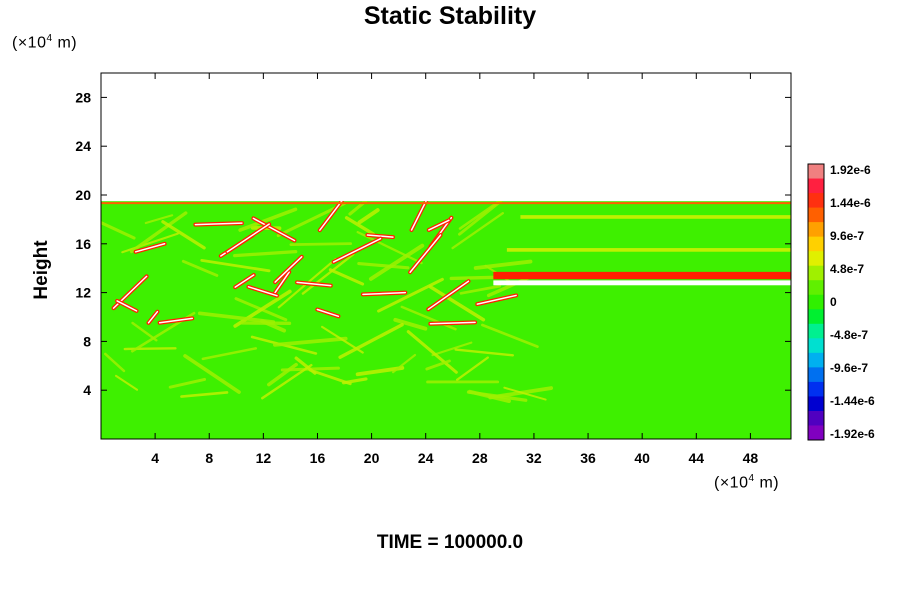 This screenshot has height=600, width=900. Describe the element at coordinates (751, 478) in the screenshot. I see `x-unit-exponent: 4` at that location.